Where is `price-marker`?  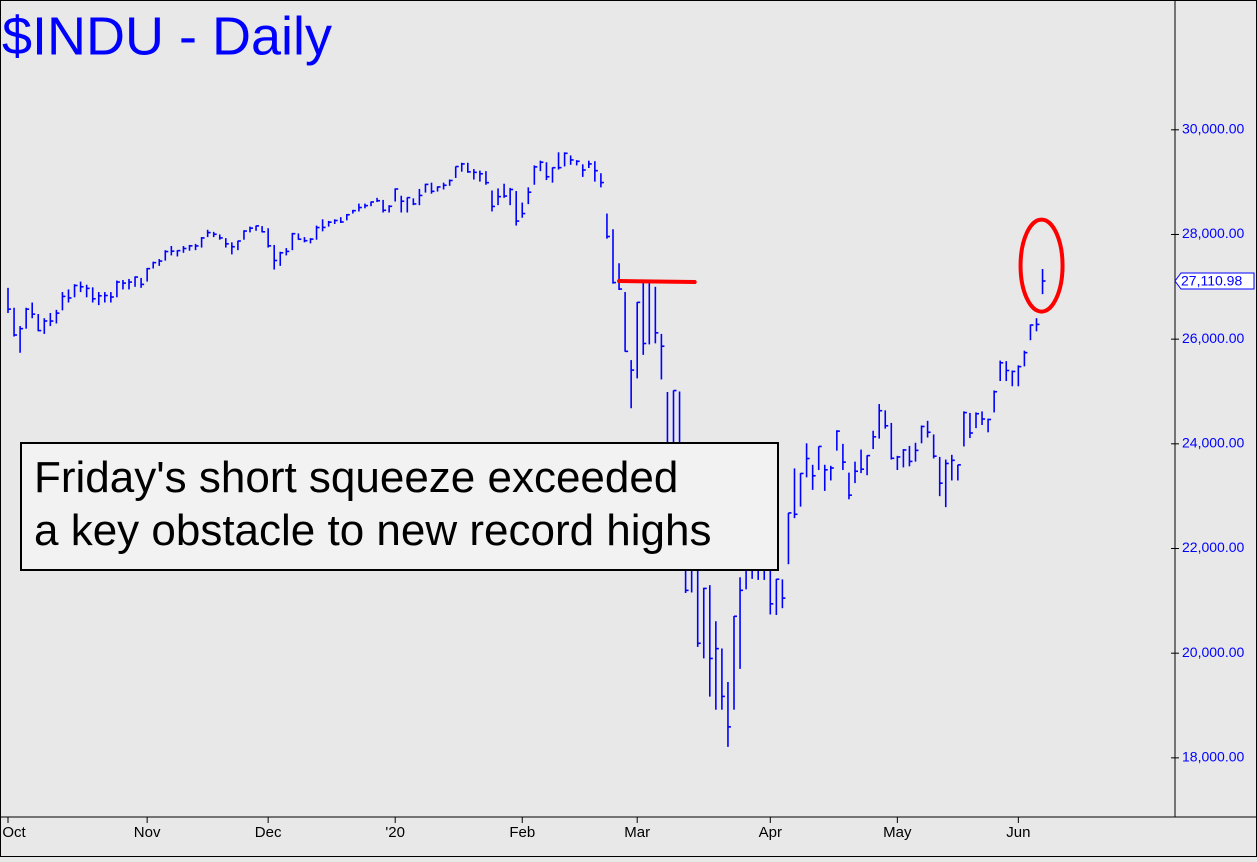
price-marker is located at coordinates (1214, 281).